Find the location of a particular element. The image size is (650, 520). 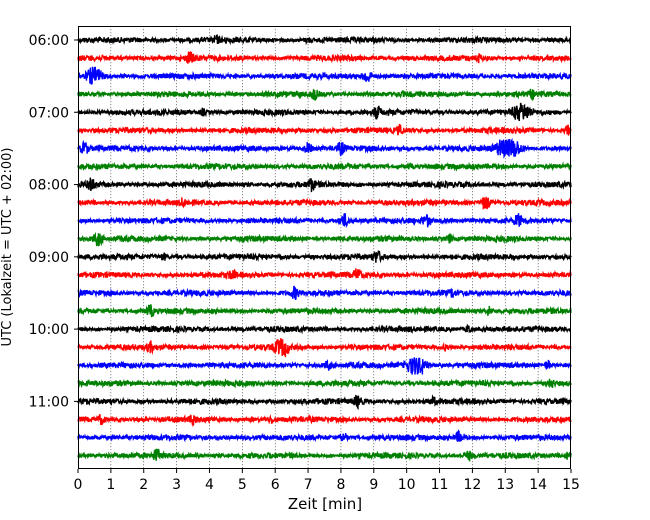

x-axis-ticks: 0 1 2 3 4 5 6 7 8 9 10 11 12 13 14 15 is located at coordinates (327, 481).